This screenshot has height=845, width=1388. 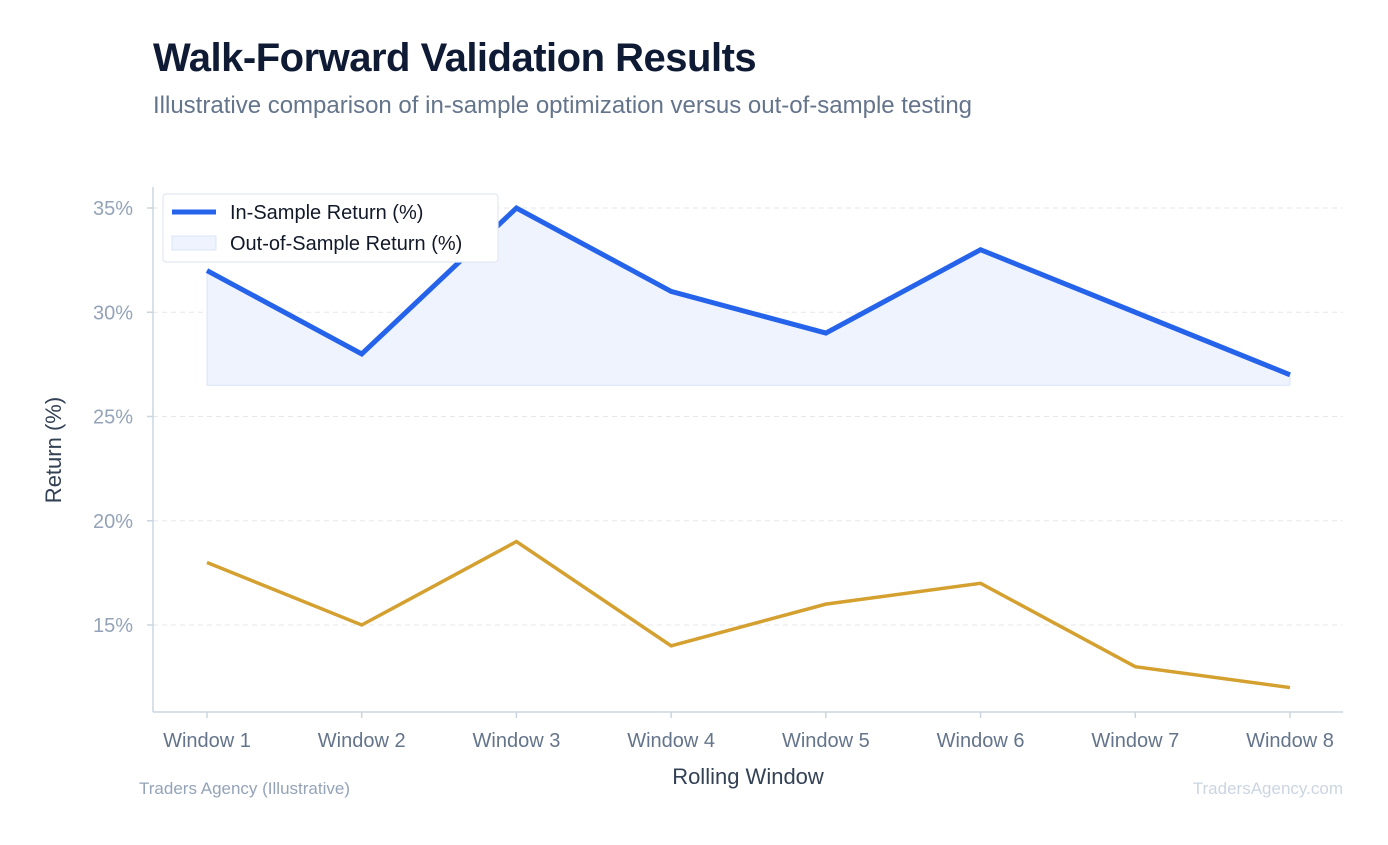 What do you see at coordinates (53, 450) in the screenshot?
I see `y-axis-label: Return (%)` at bounding box center [53, 450].